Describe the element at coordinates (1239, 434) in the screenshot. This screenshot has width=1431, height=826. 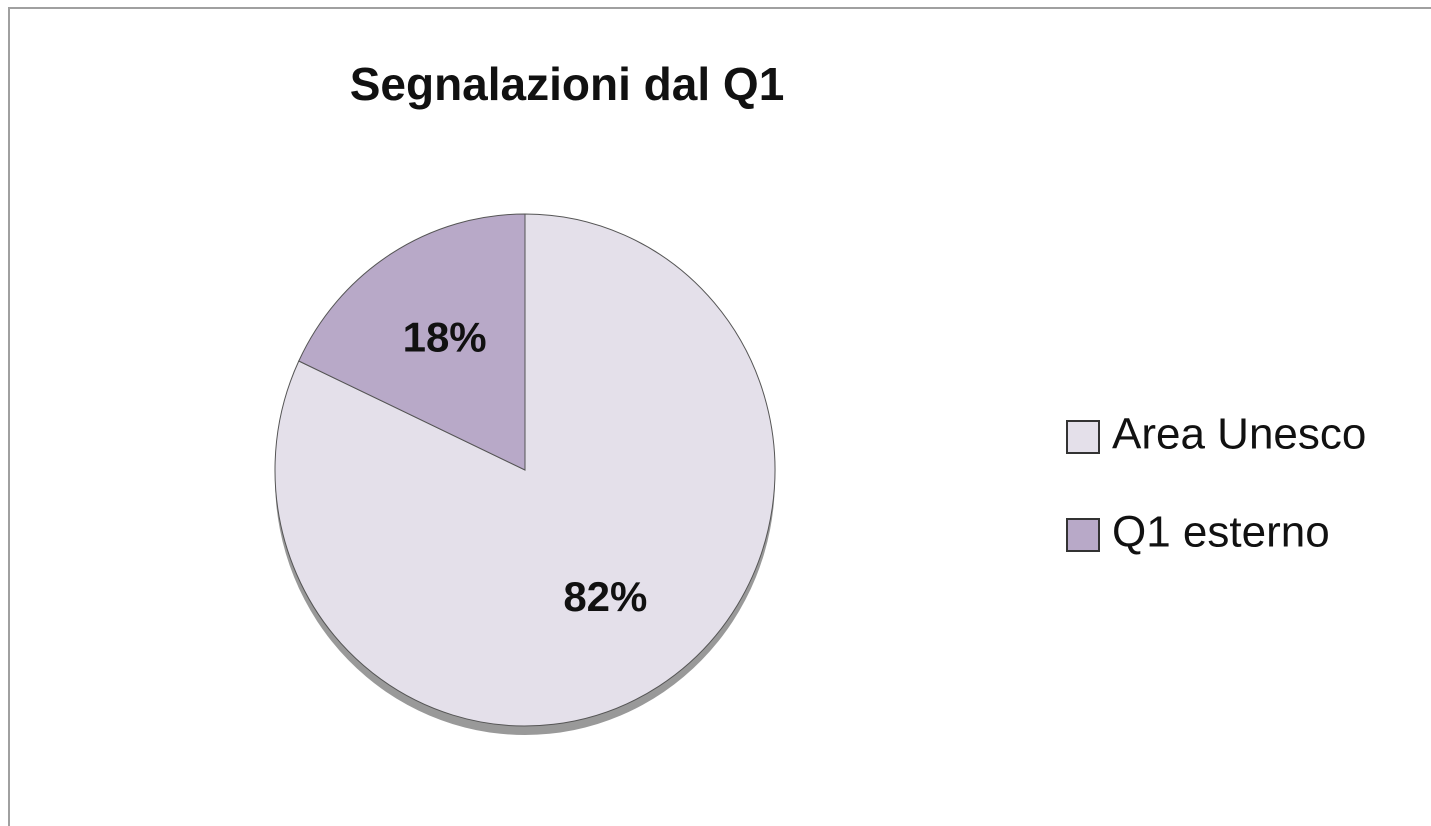
I see `legend-label: Area Unesco` at that location.